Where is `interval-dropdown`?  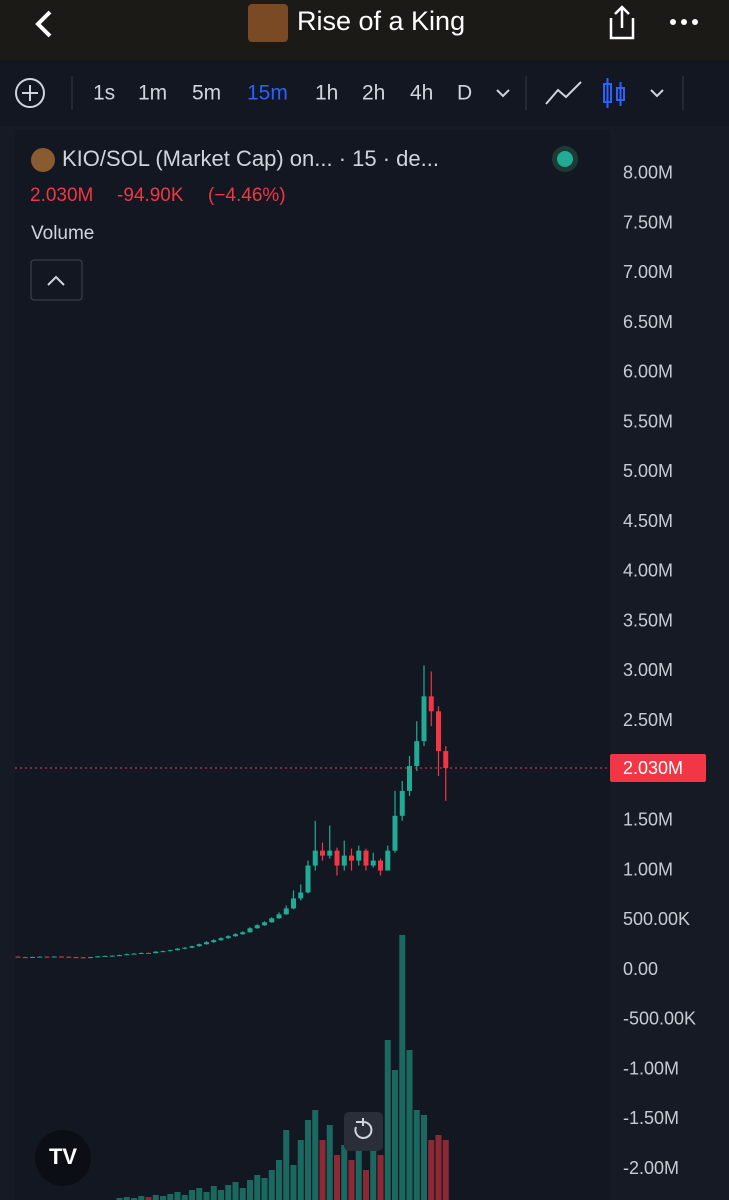
interval-dropdown is located at coordinates (503, 93).